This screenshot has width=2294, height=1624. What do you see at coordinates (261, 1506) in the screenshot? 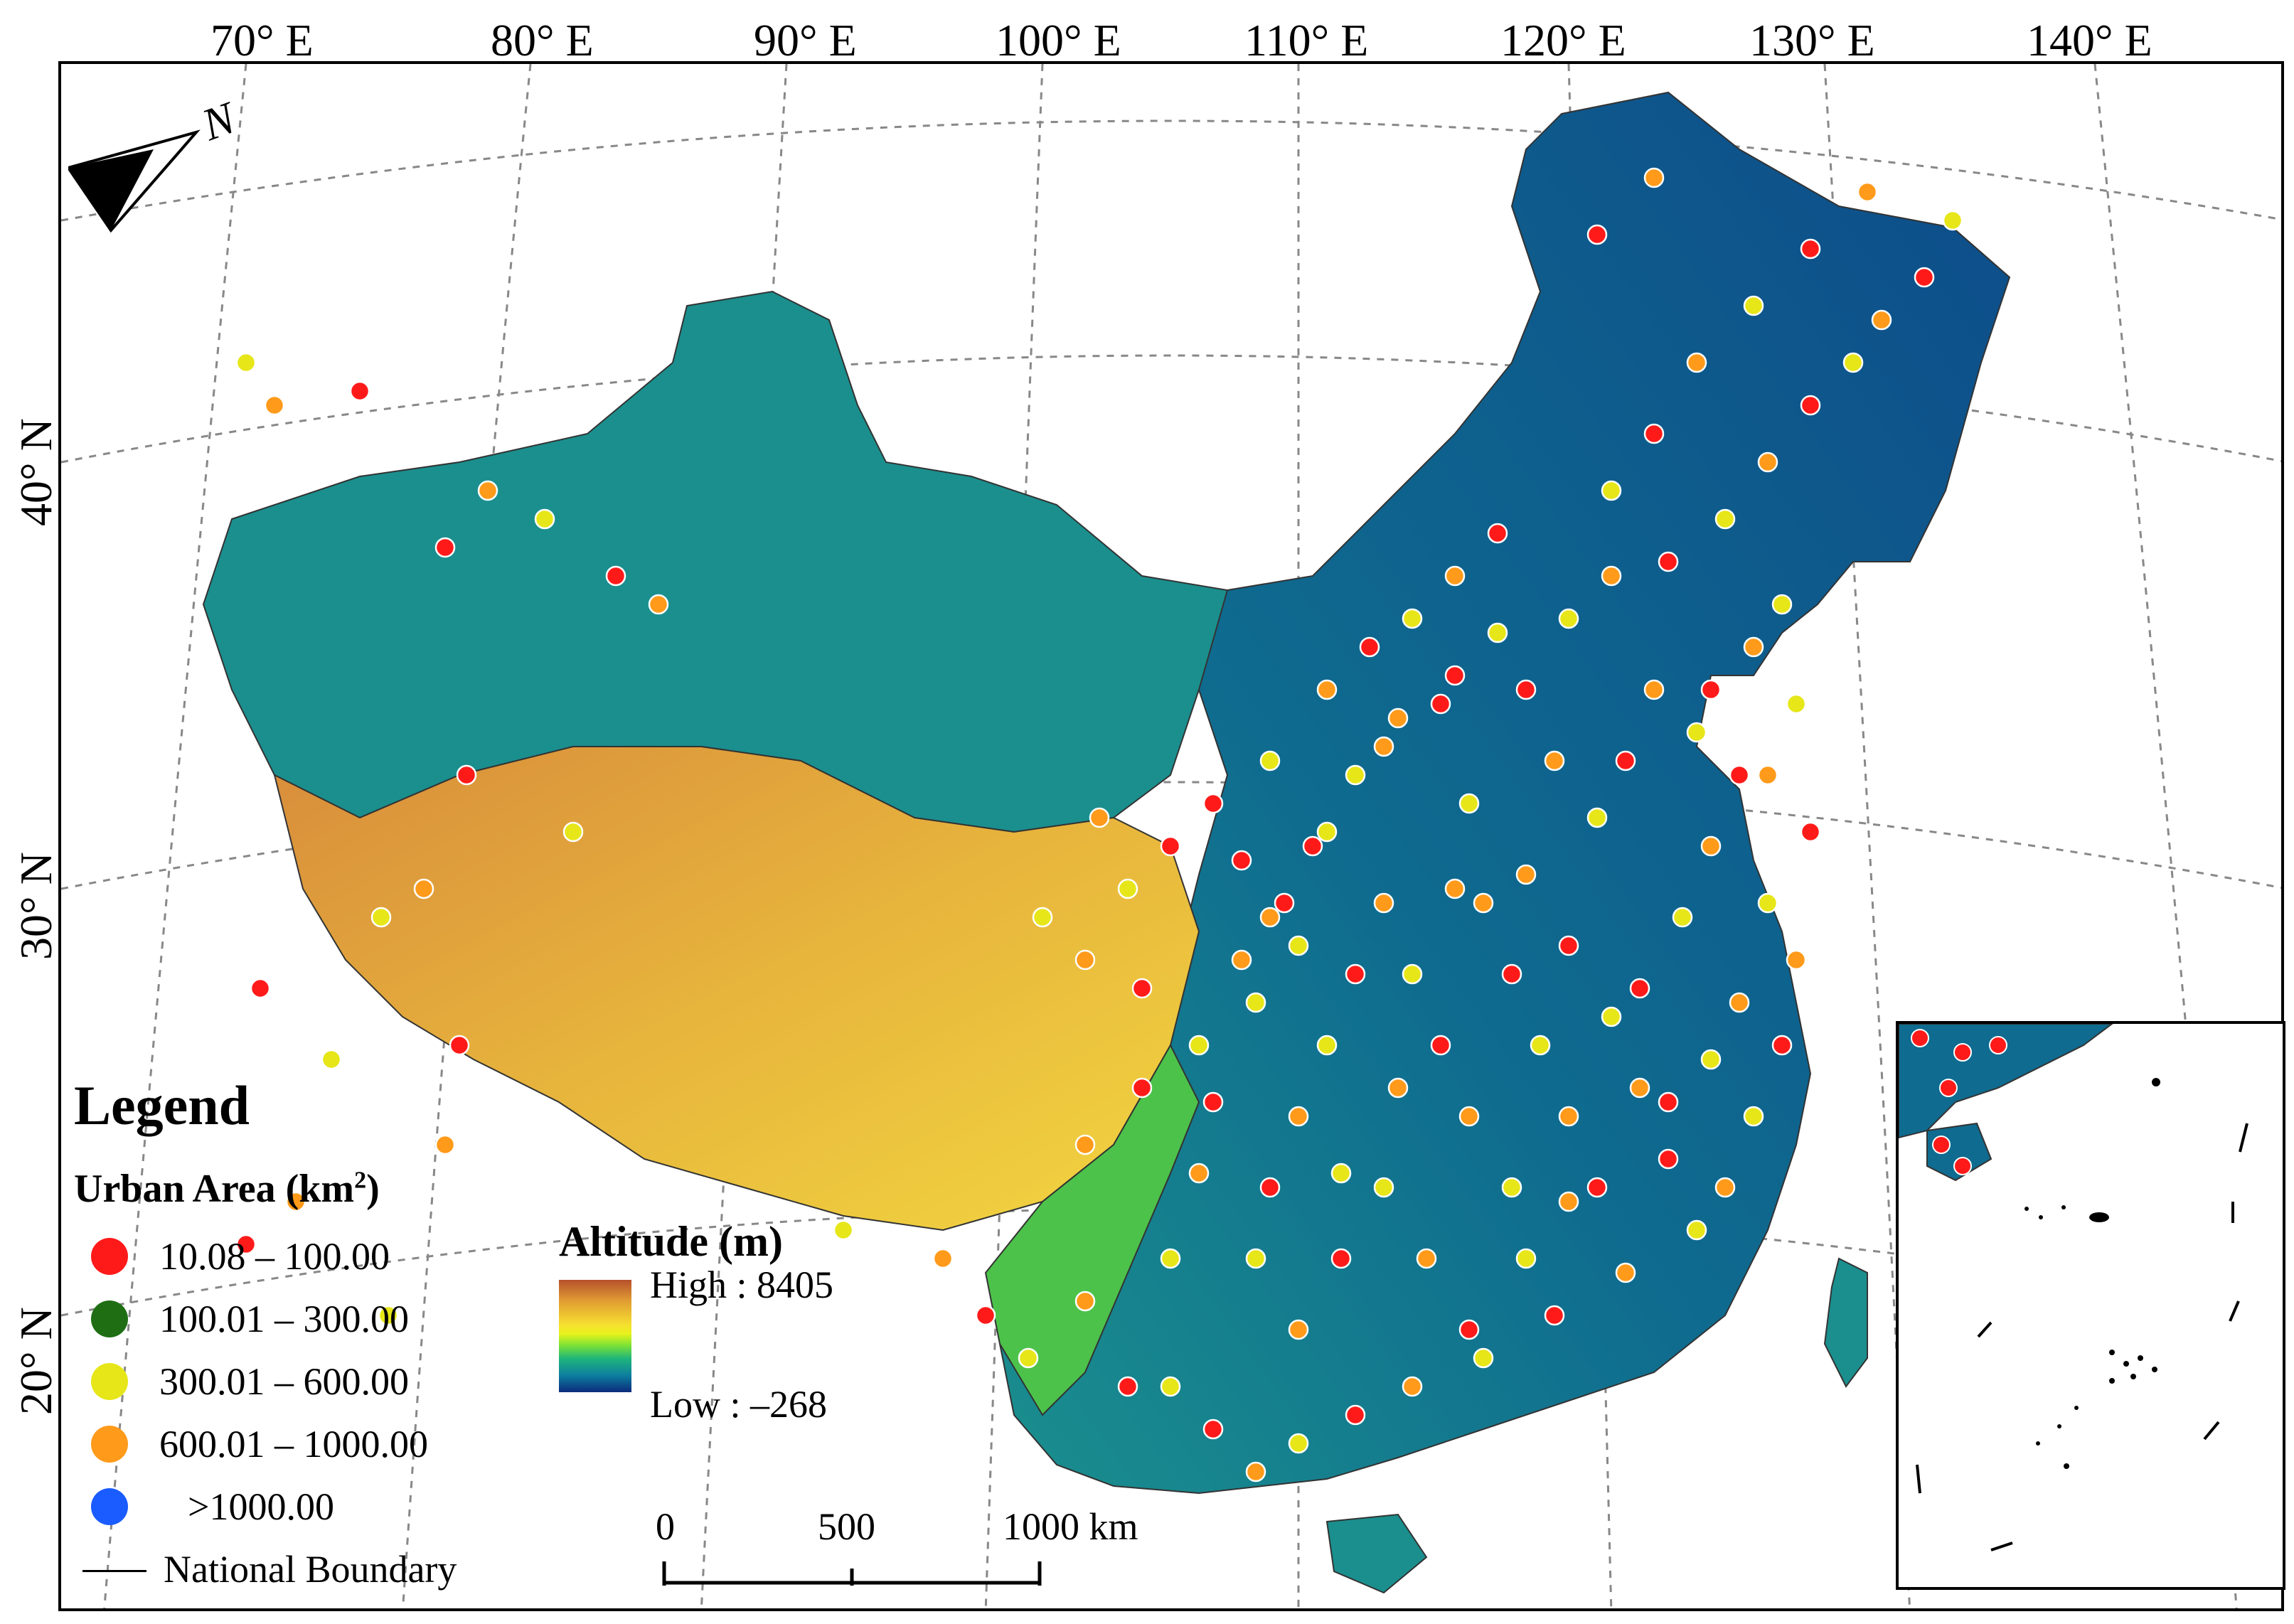
I see `legend-class-label: >1000.00` at bounding box center [261, 1506].